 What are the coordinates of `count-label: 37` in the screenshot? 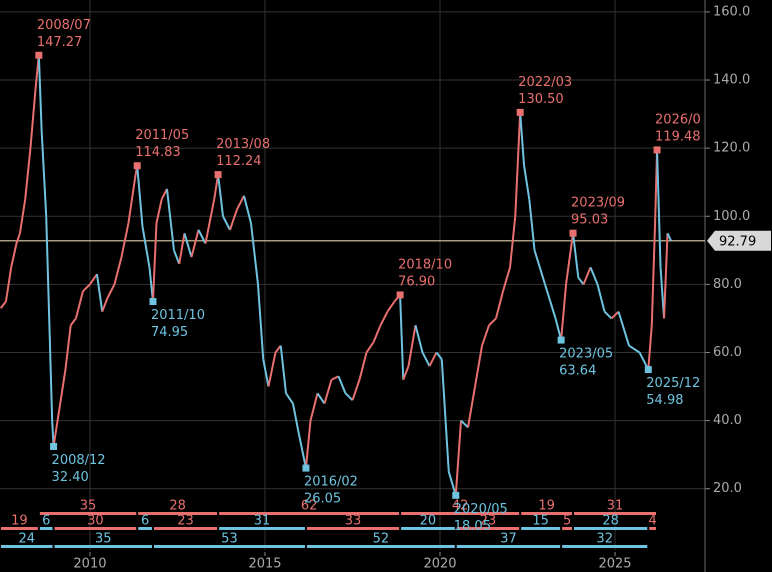 It's located at (508, 539).